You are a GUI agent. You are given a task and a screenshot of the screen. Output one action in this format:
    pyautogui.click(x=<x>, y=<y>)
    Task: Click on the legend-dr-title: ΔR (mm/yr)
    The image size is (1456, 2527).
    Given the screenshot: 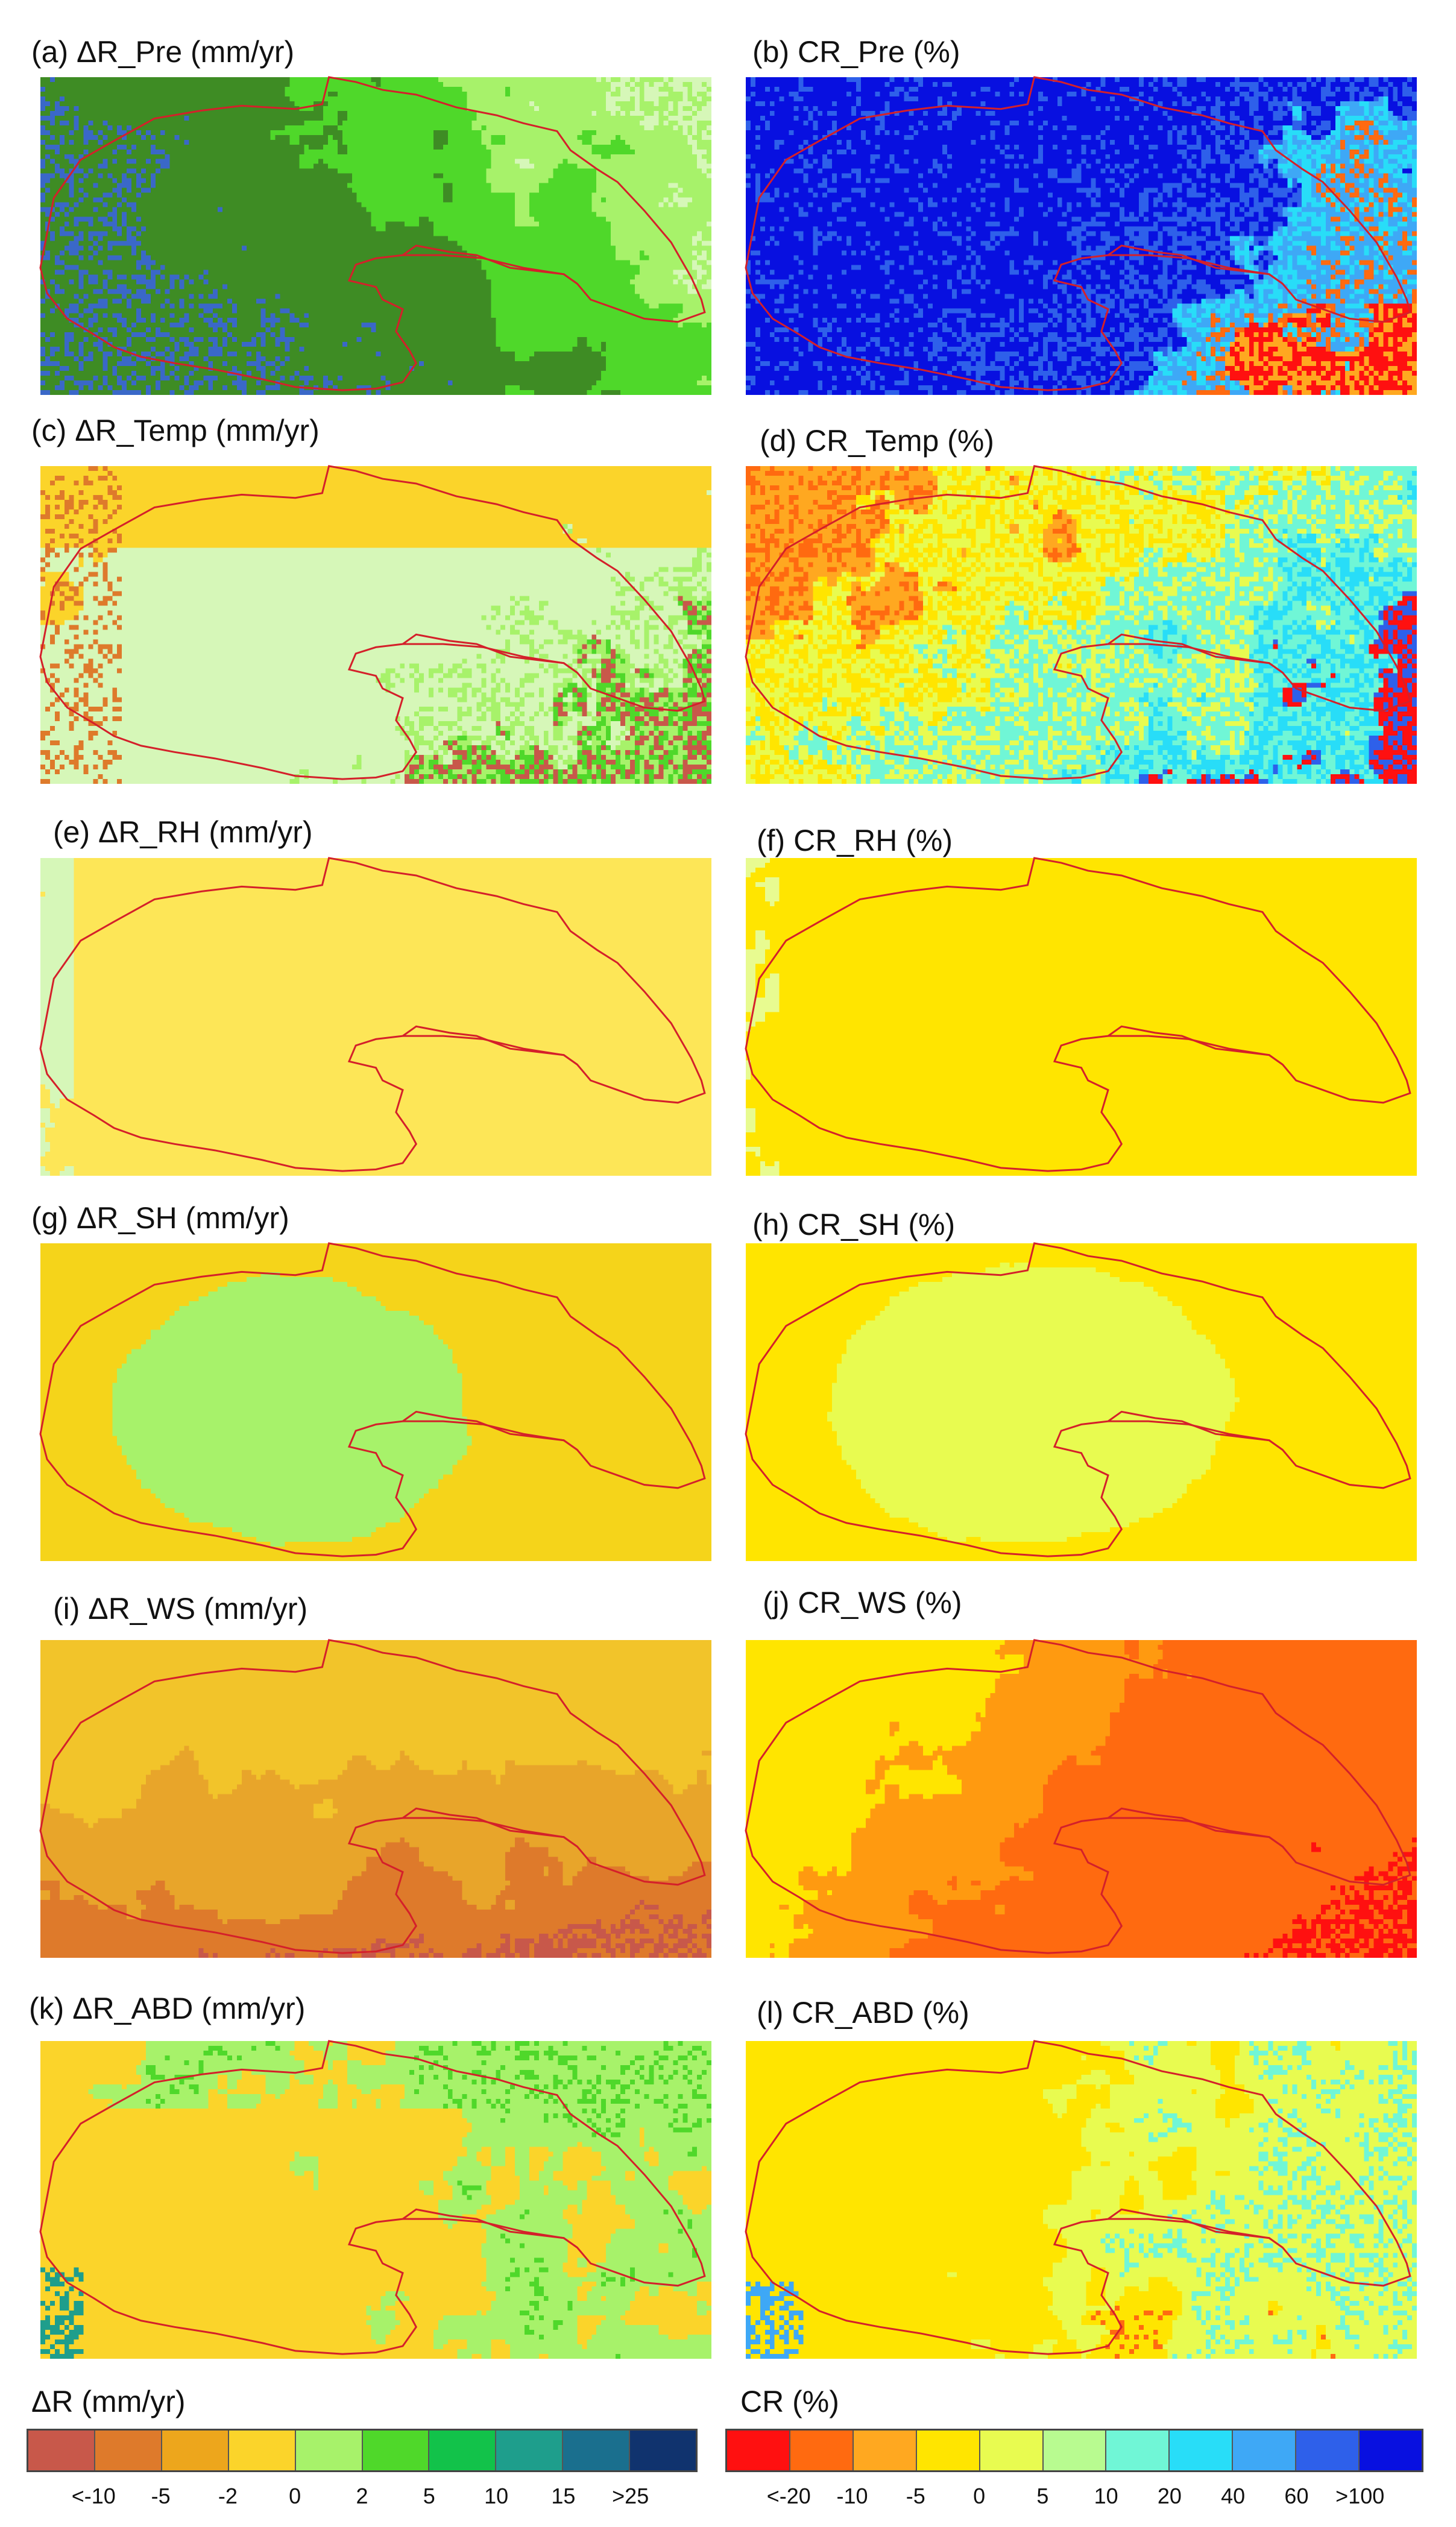 What is the action you would take?
    pyautogui.click(x=109, y=2401)
    